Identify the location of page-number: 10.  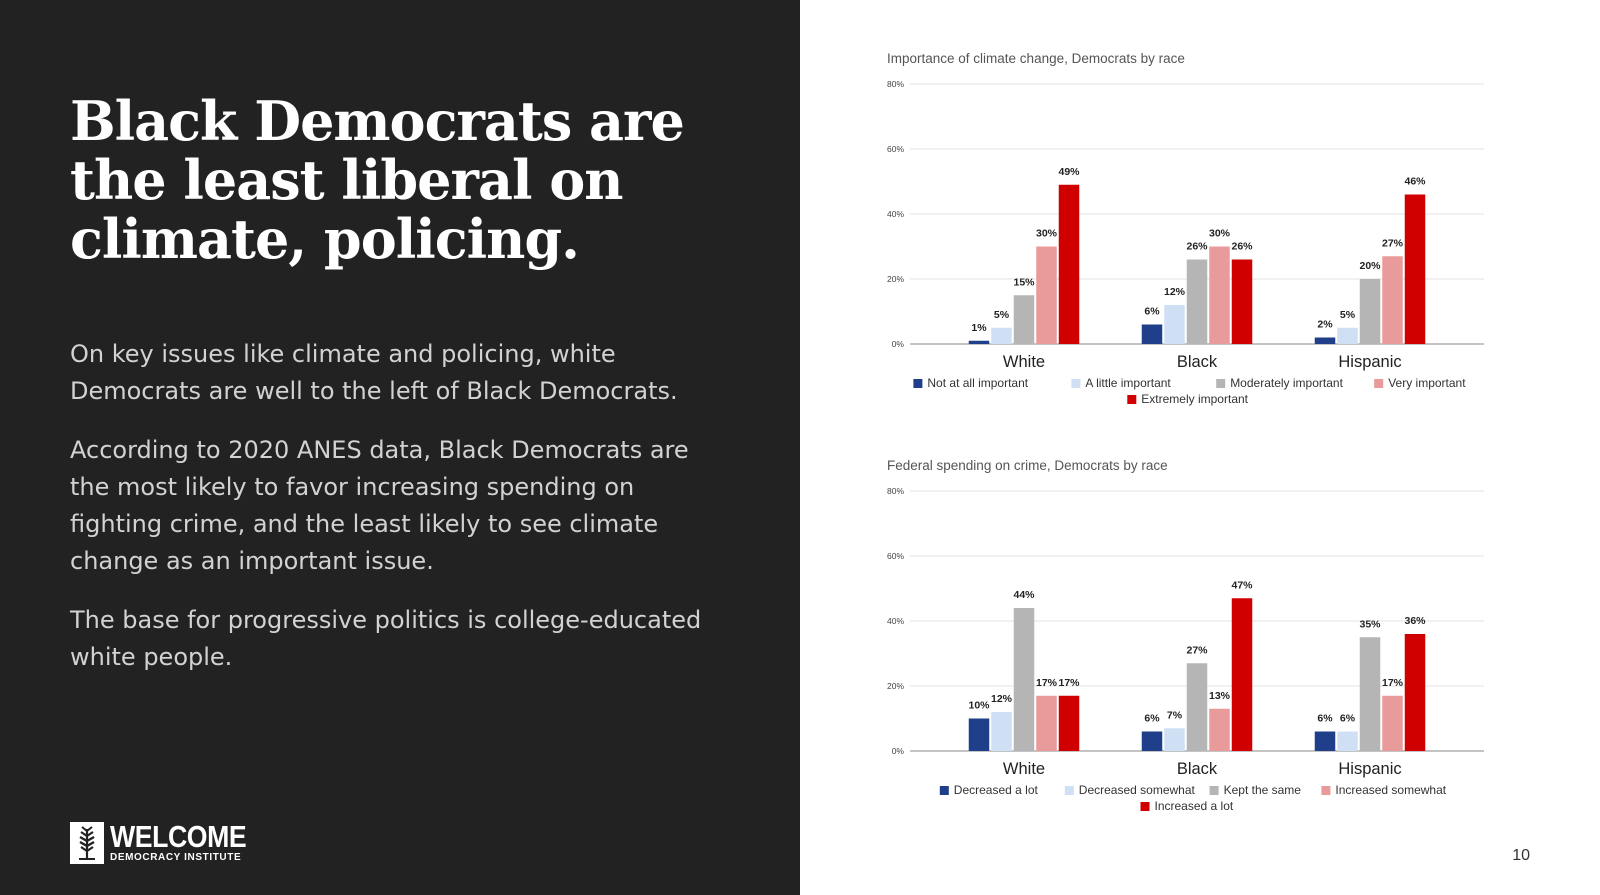
(1521, 855).